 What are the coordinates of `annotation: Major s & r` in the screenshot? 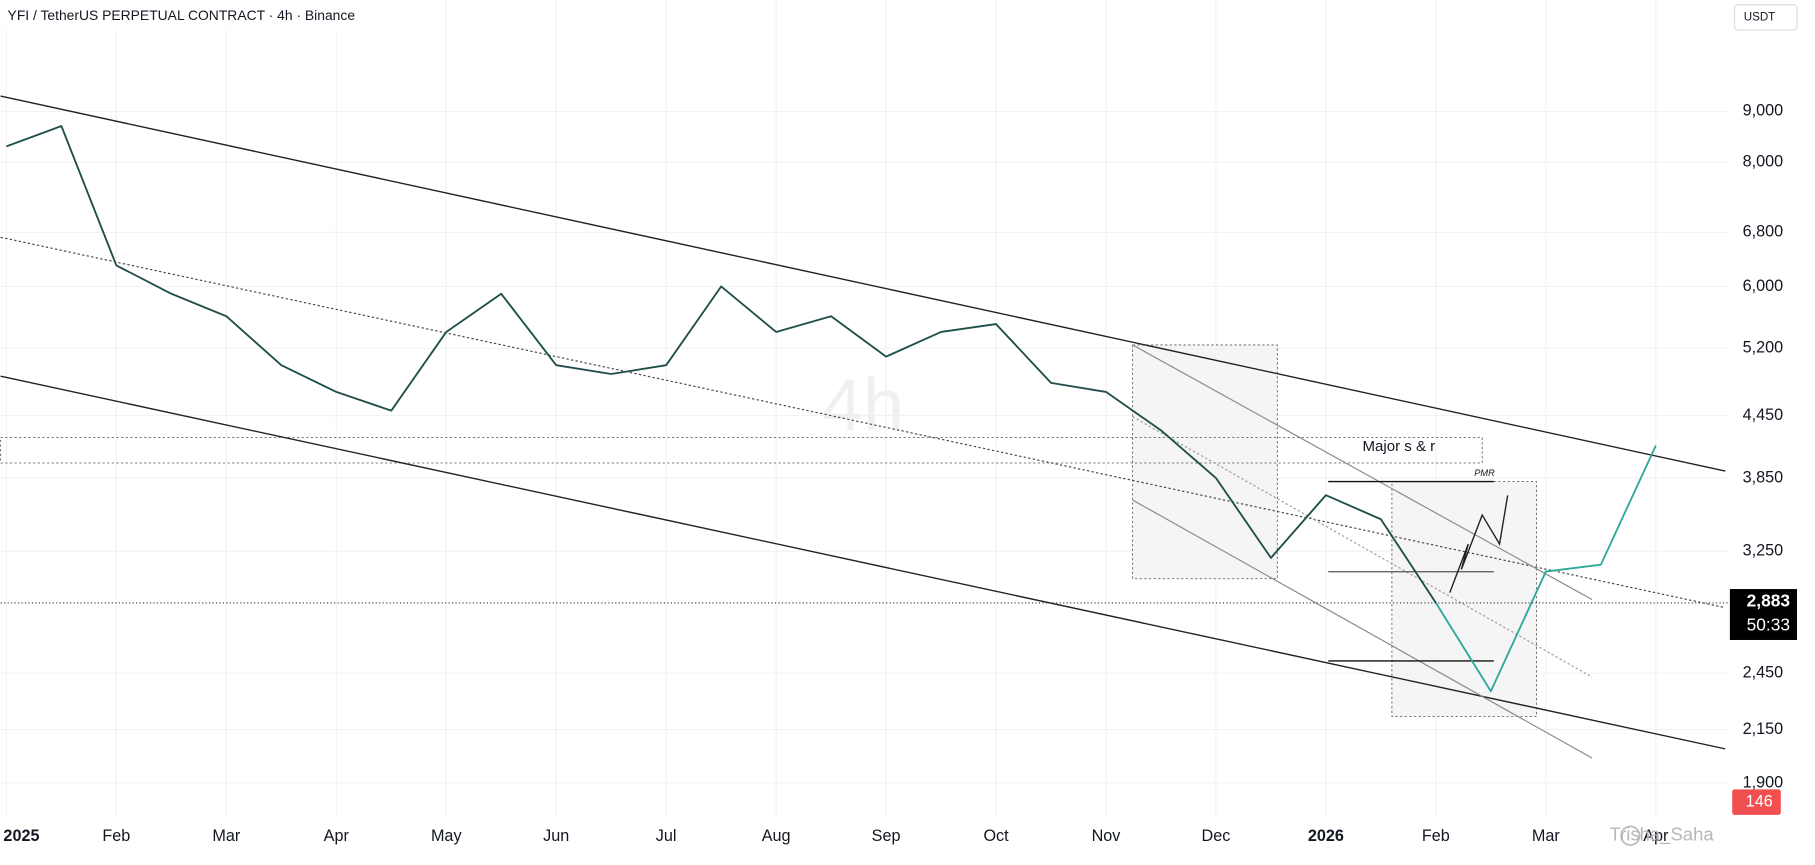 It's located at (1399, 446).